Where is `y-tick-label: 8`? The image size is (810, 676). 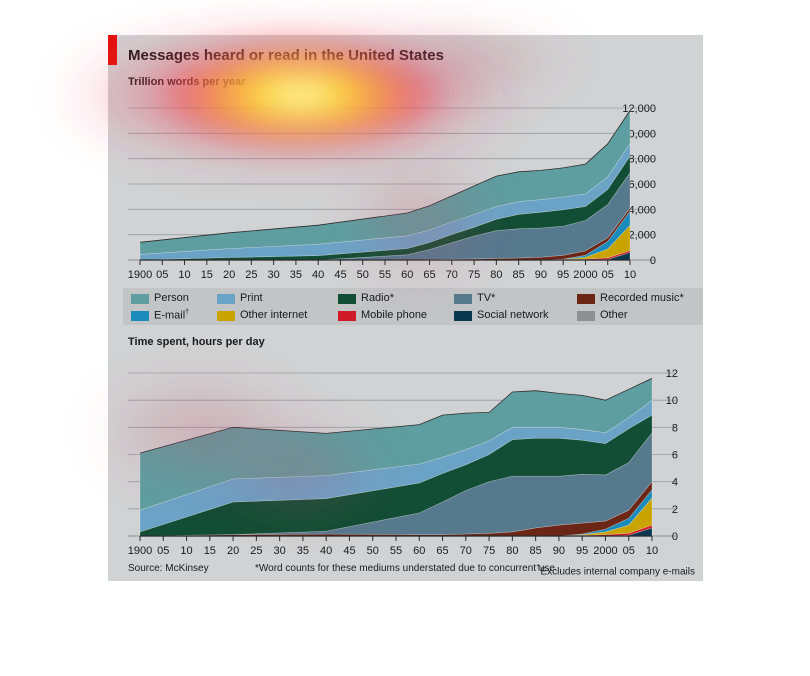 y-tick-label: 8 is located at coordinates (675, 428).